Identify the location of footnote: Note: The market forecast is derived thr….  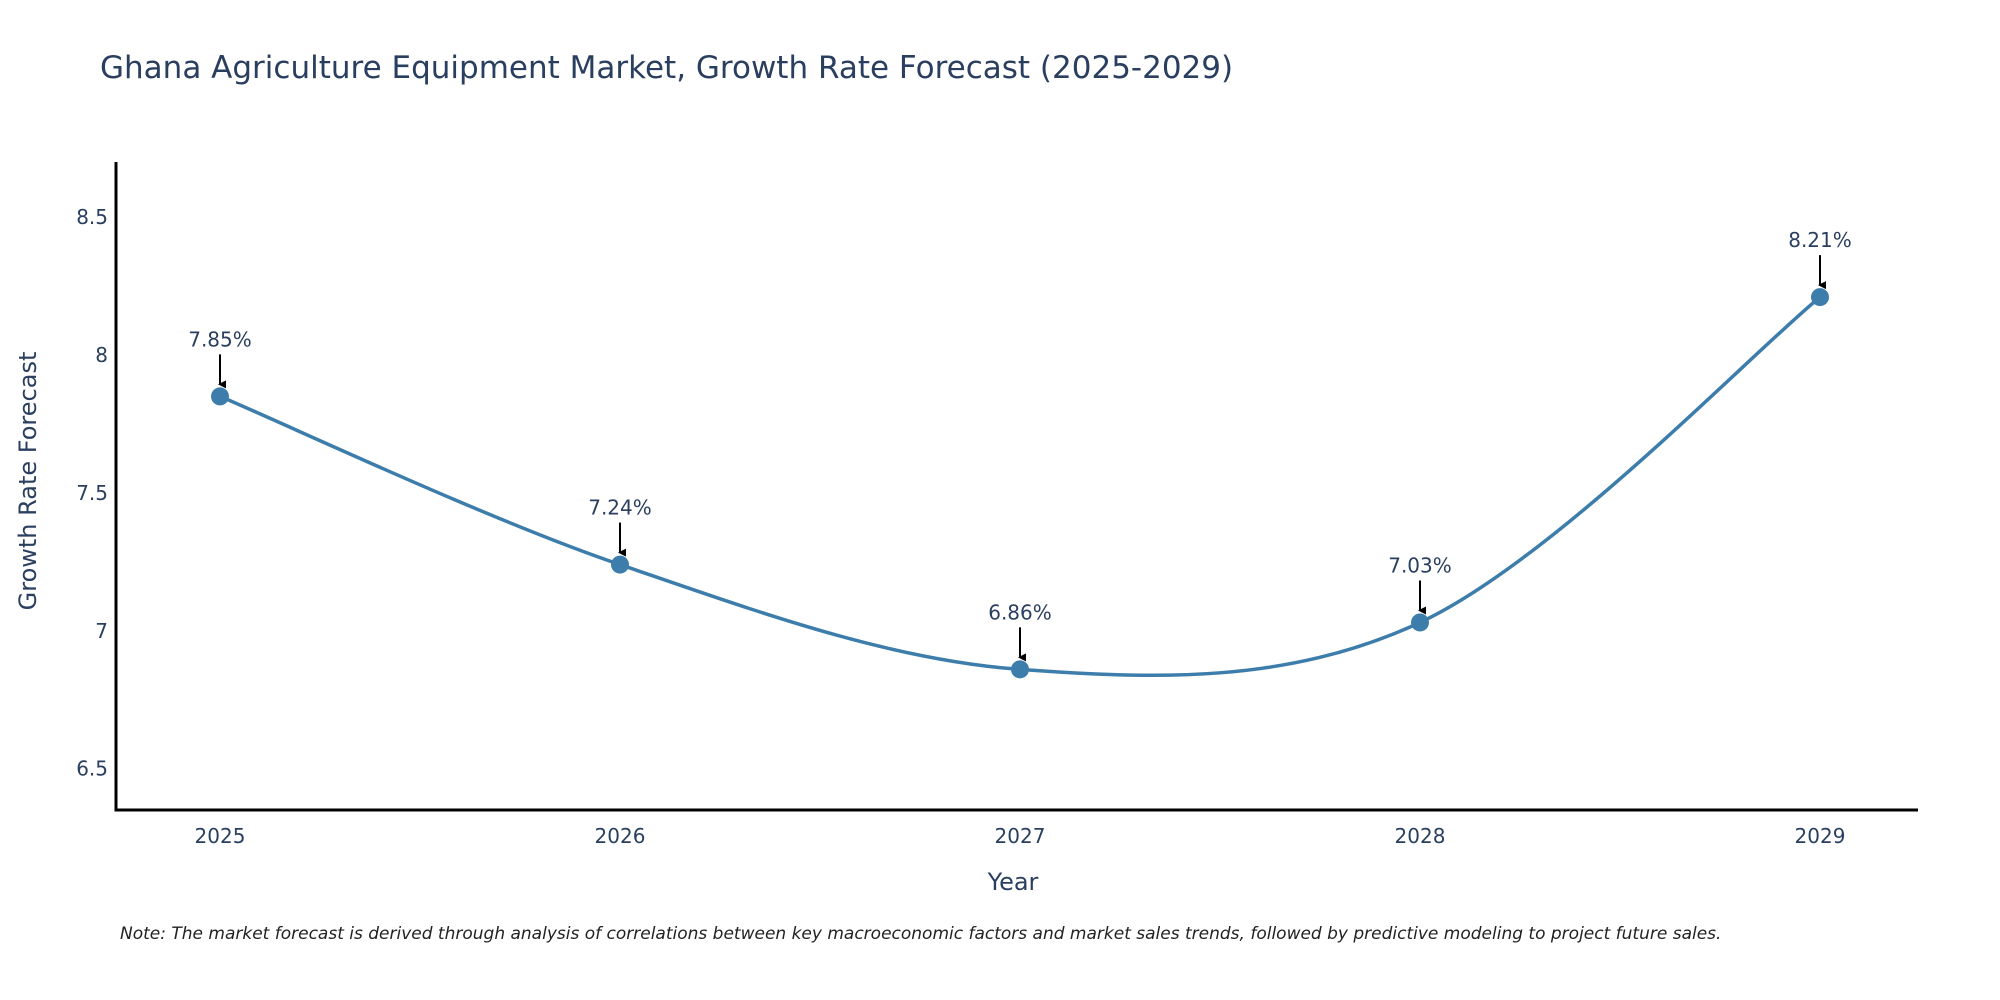
(920, 934).